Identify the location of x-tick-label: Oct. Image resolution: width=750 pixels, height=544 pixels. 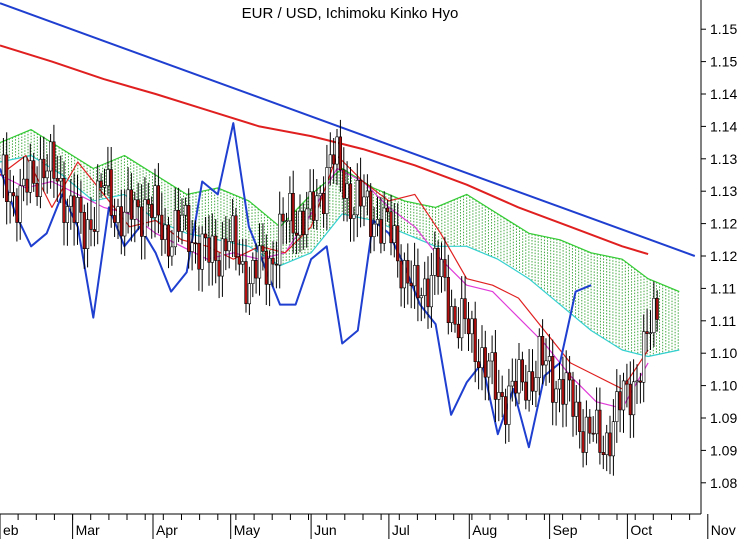
(641, 530).